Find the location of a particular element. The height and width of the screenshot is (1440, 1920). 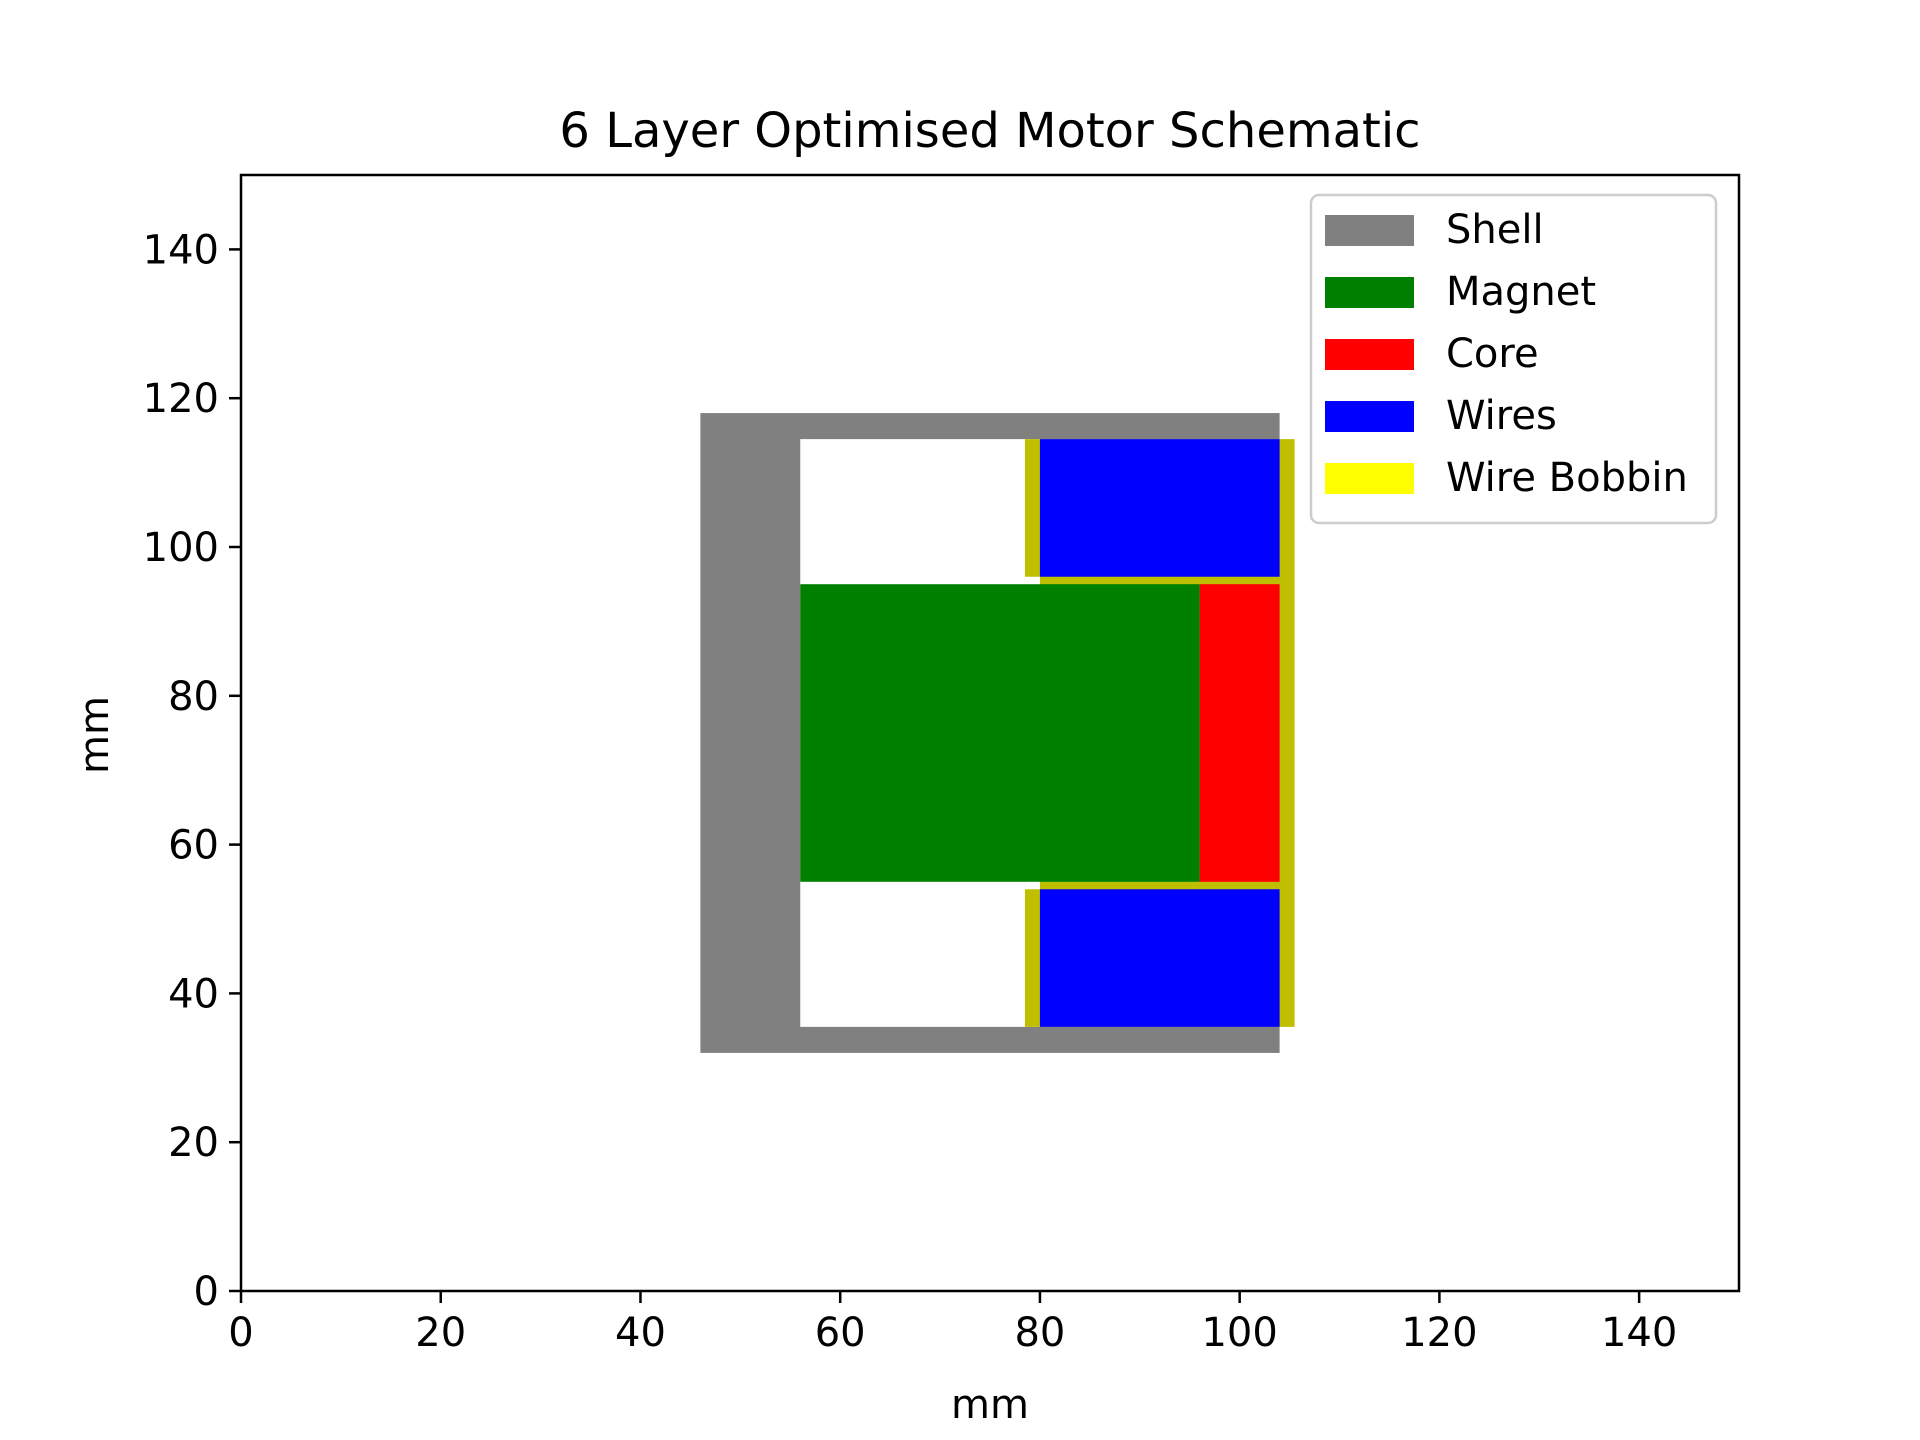

y-tick-label: 60 is located at coordinates (193, 846).